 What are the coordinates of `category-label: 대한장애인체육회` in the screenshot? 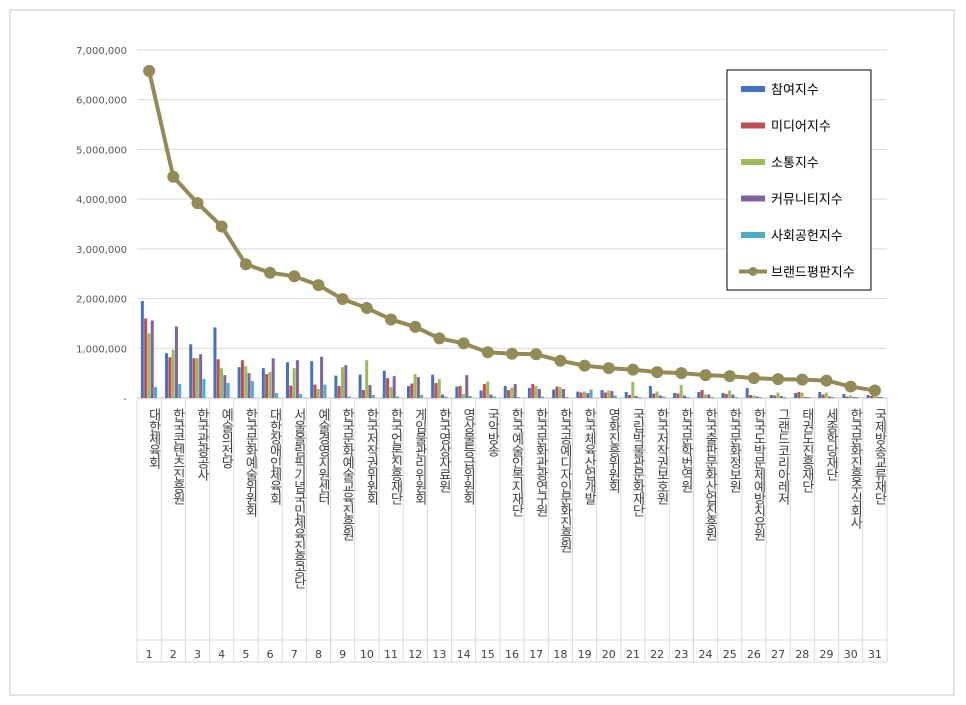 It's located at (274, 456).